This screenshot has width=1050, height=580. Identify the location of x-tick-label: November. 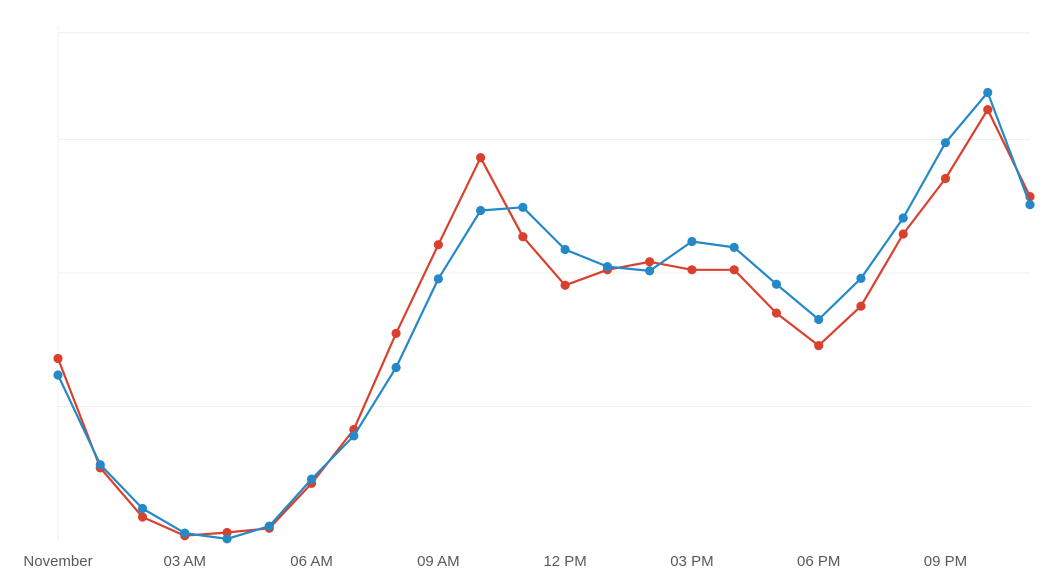
(57, 561).